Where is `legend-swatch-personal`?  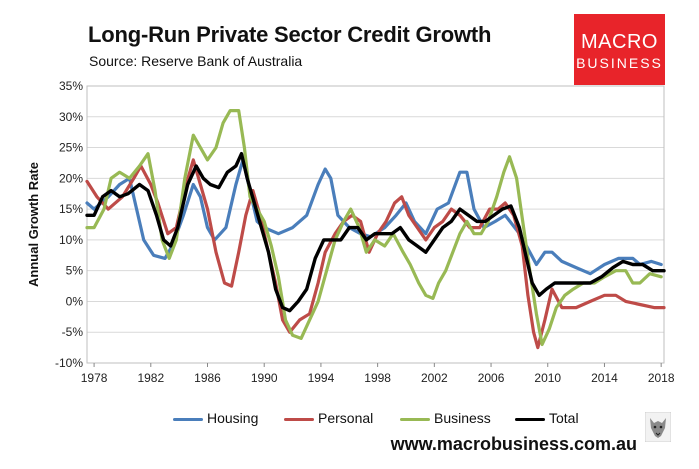
legend-swatch-personal is located at coordinates (299, 419).